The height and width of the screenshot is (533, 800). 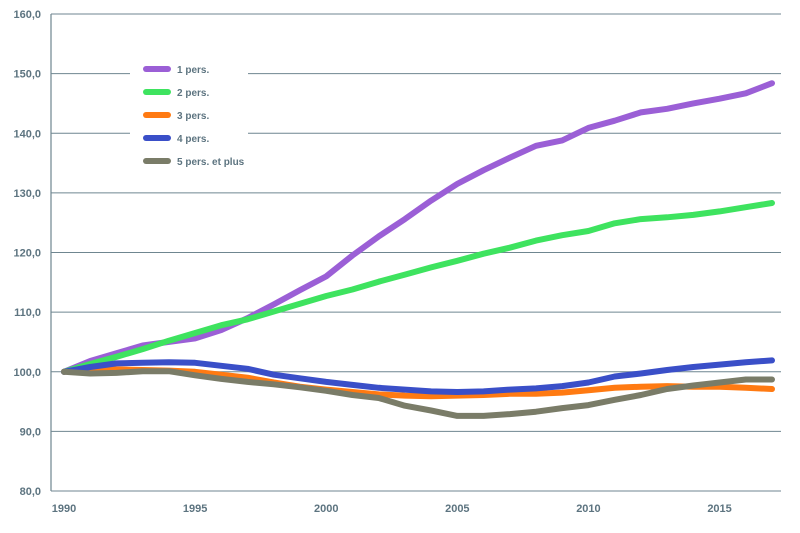 What do you see at coordinates (64, 509) in the screenshot?
I see `x-tick-label: 1990` at bounding box center [64, 509].